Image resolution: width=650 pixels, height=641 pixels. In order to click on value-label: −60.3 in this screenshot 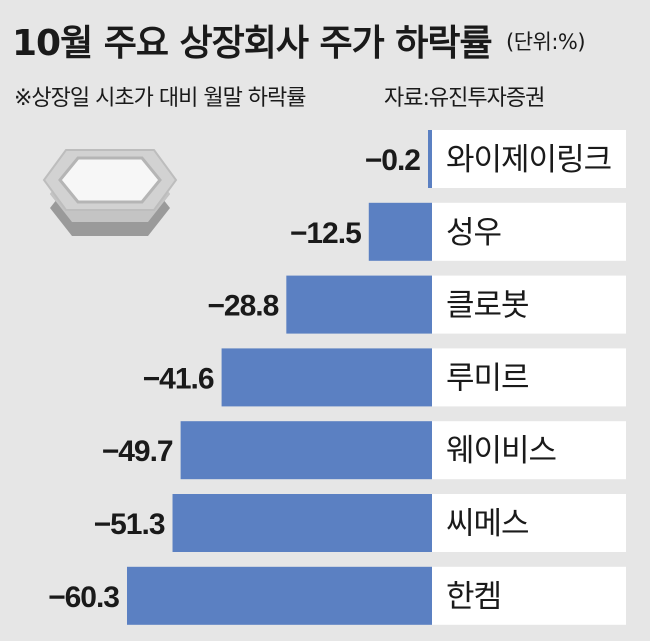, I will do `click(83, 597)`.